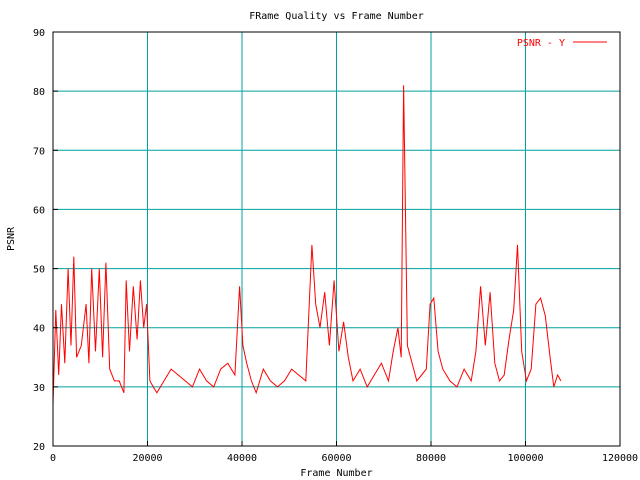  What do you see at coordinates (431, 458) in the screenshot?
I see `x-tick-label: 80000` at bounding box center [431, 458].